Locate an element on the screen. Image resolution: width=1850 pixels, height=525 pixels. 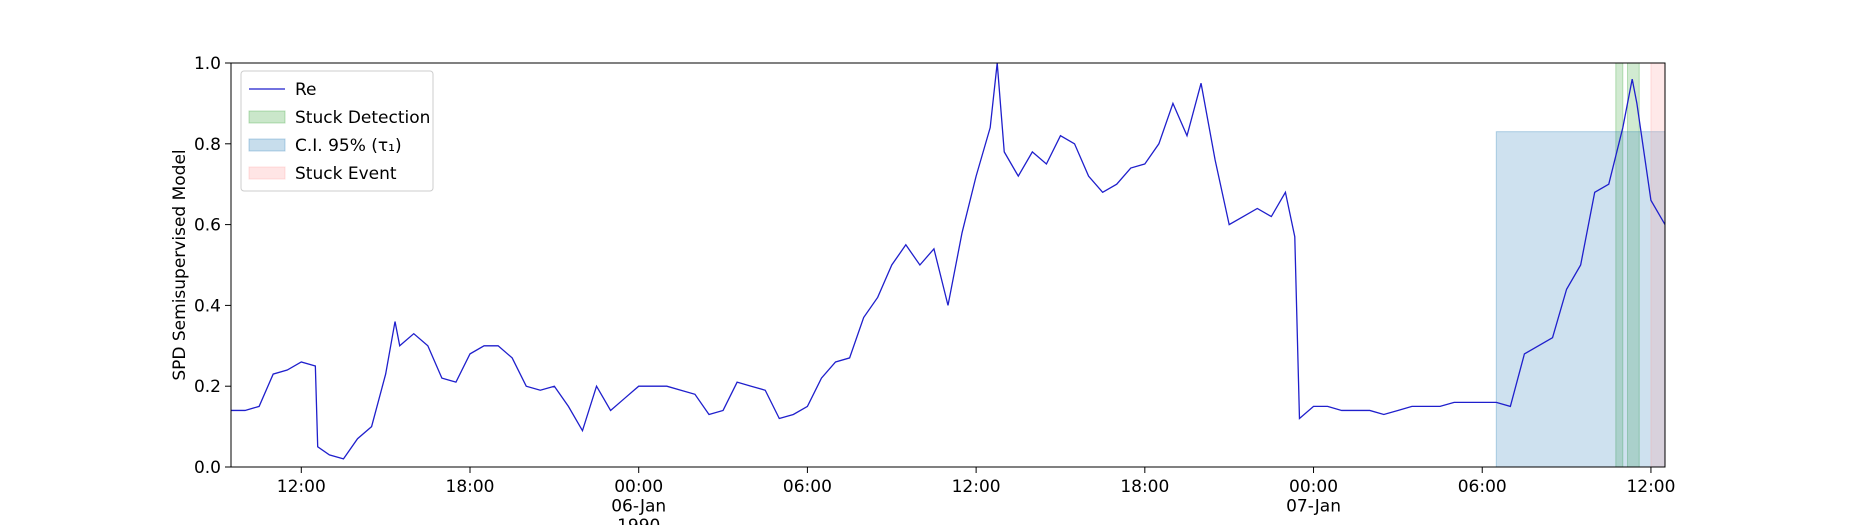
legend-label: Re is located at coordinates (306, 90).